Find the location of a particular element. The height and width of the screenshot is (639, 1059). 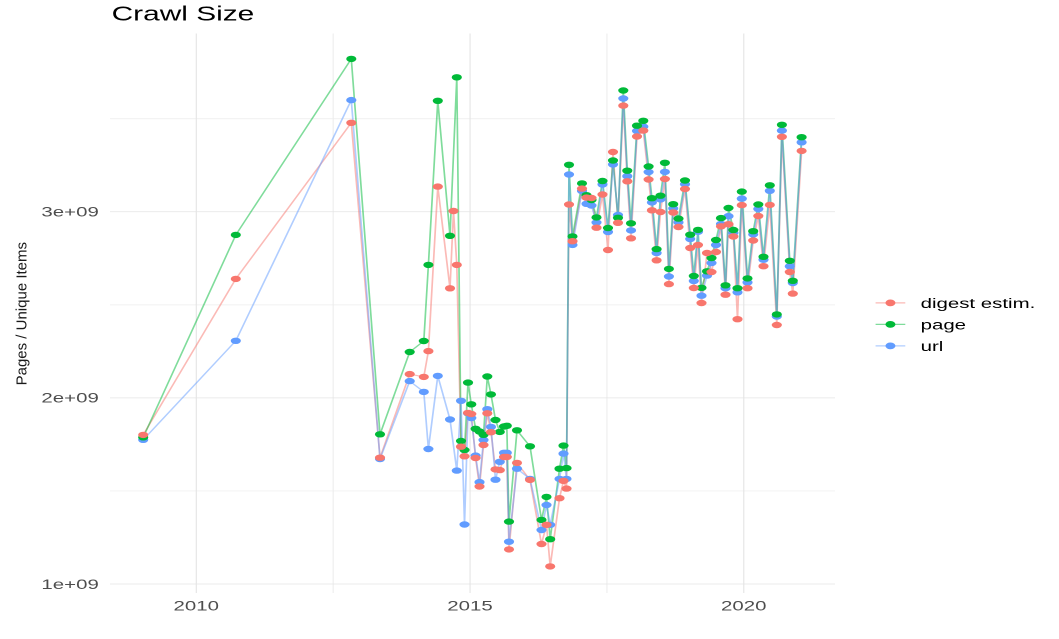

svg-text: 2010 is located at coordinates (197, 606).